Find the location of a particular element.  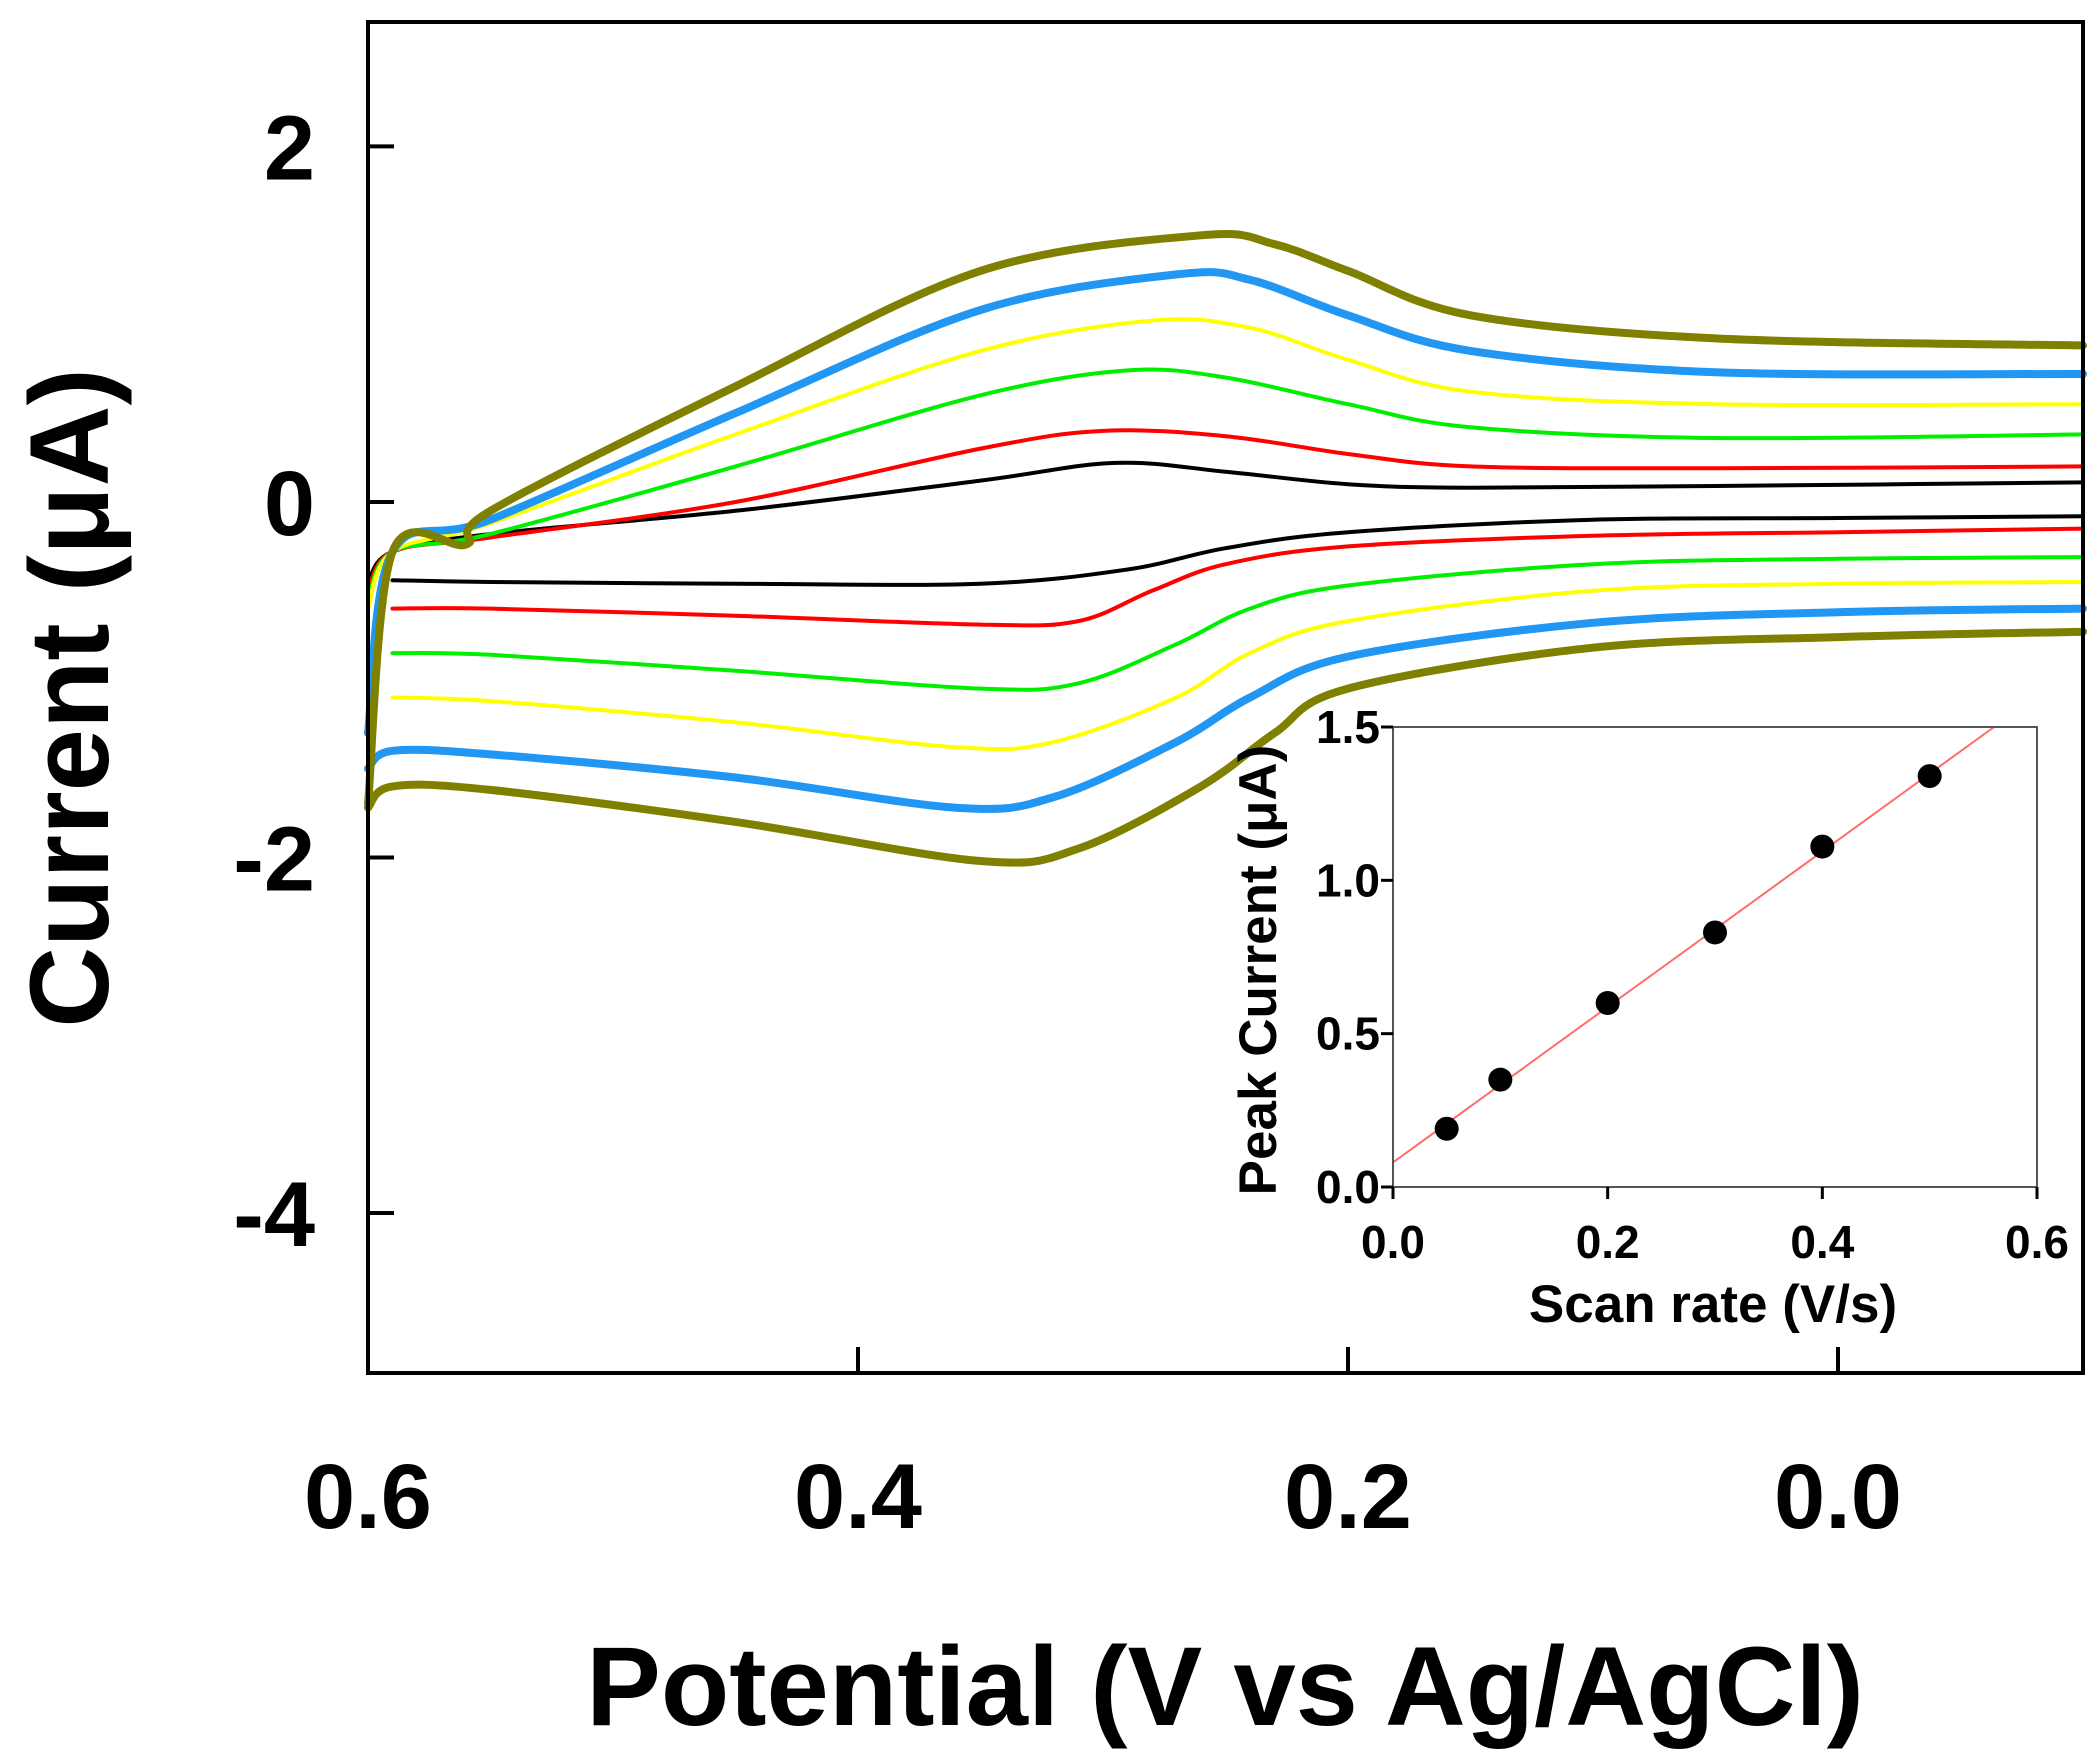

inset-ticks is located at coordinates (1710, 962).